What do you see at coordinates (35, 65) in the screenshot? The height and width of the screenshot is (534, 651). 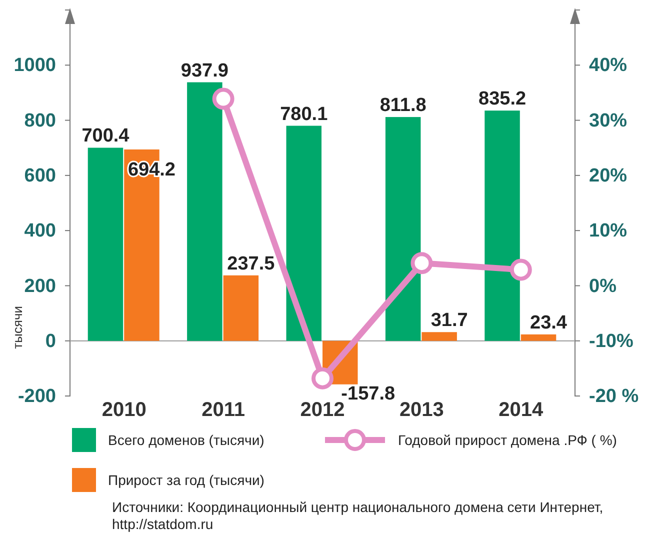 I see `y-tick-label: 1000` at bounding box center [35, 65].